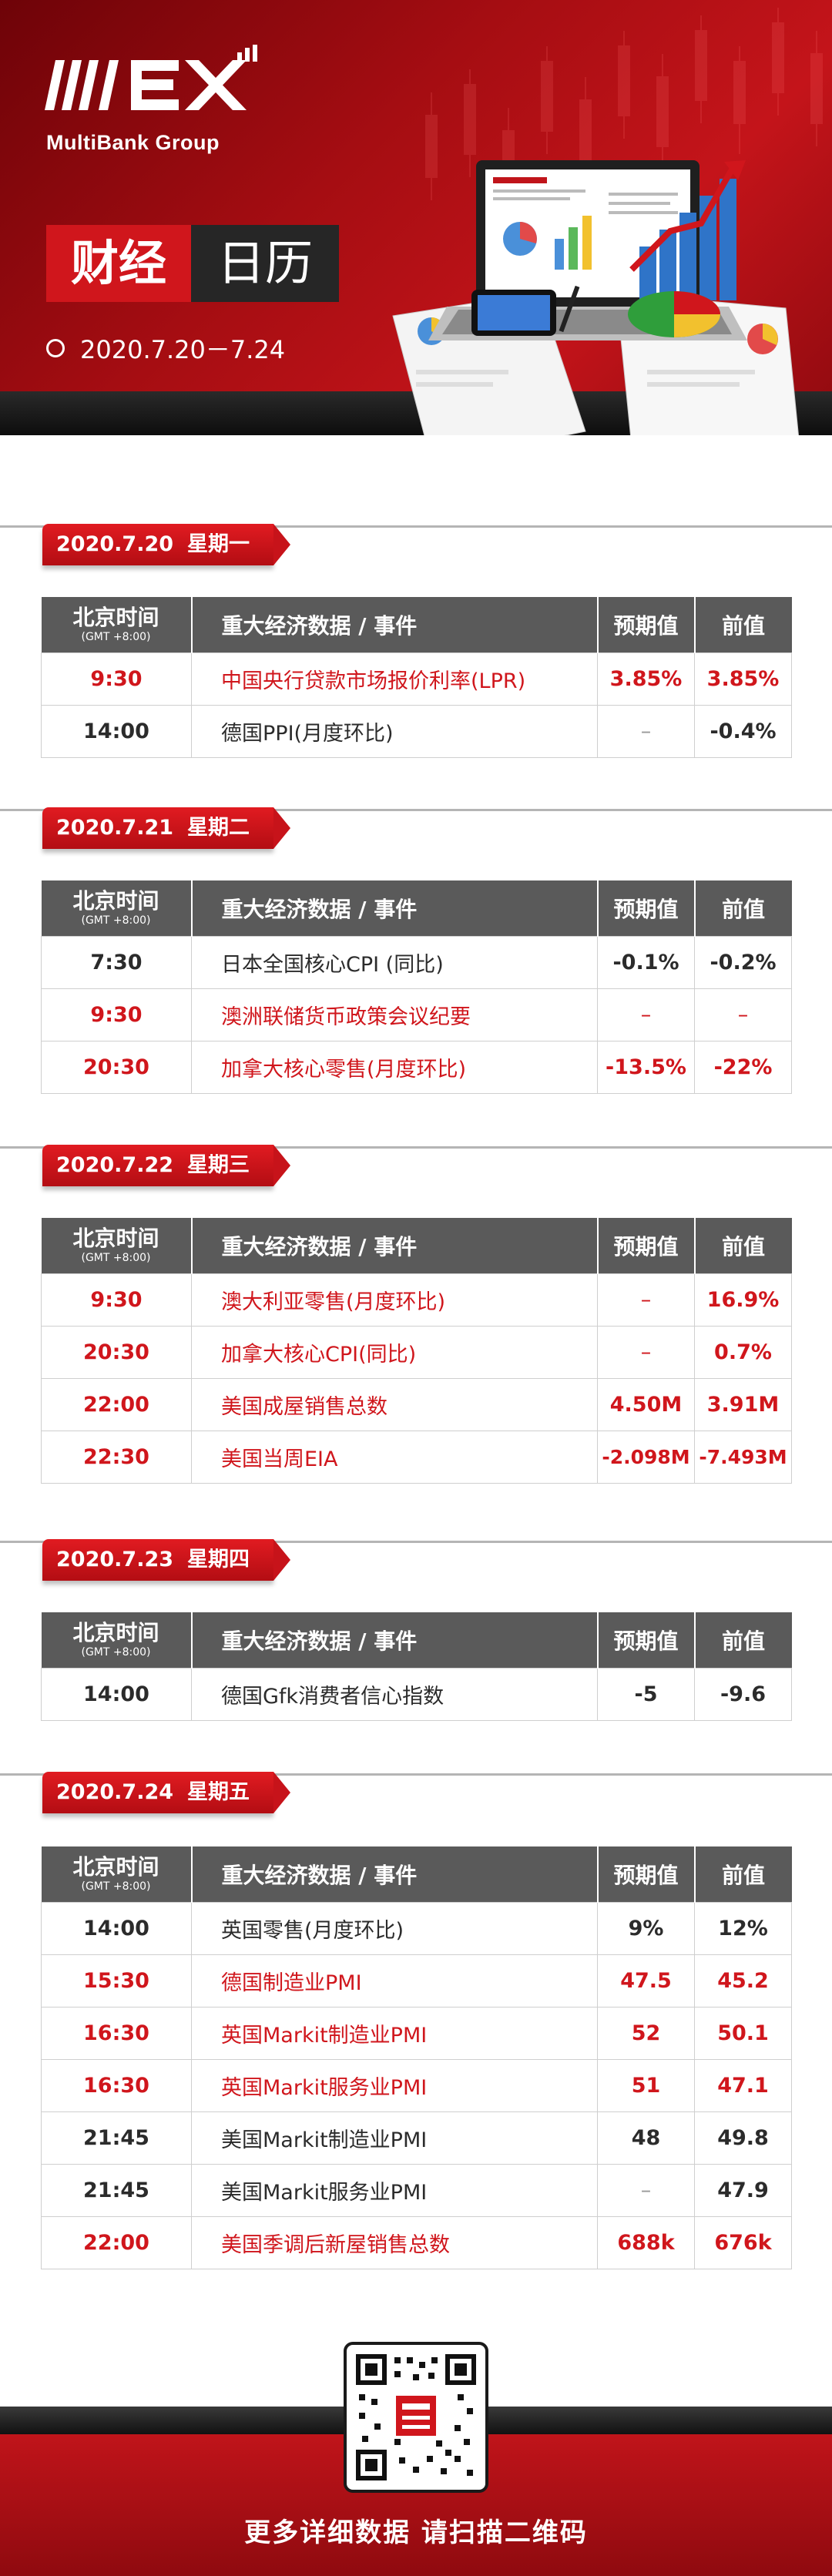 The width and height of the screenshot is (832, 2576). I want to click on table-row: 20:30 加拿大核心CPI(同比) – 0.7%, so click(416, 1352).